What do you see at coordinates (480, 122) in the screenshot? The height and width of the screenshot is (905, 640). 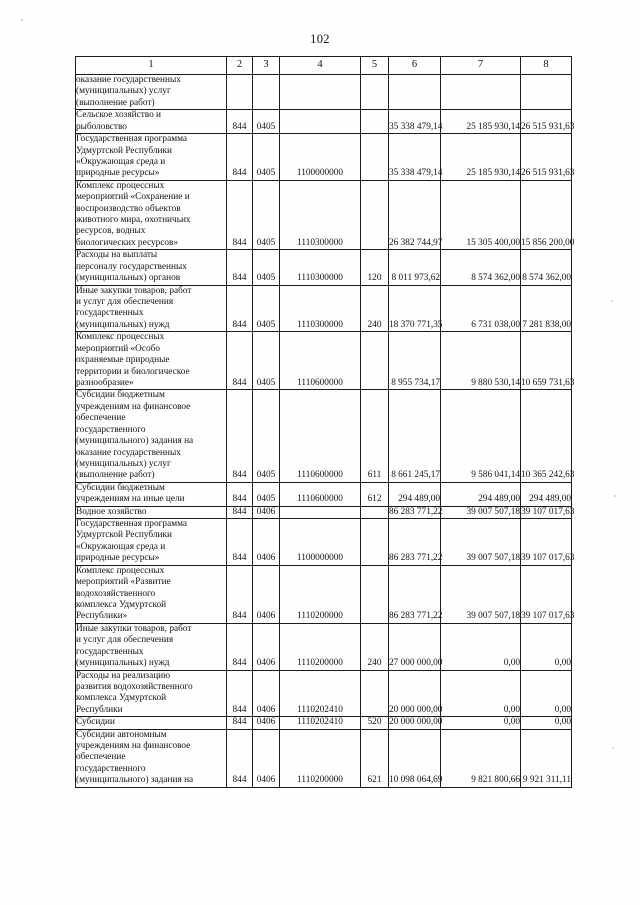 I see `cell-amount-7: 25 185 930,14` at bounding box center [480, 122].